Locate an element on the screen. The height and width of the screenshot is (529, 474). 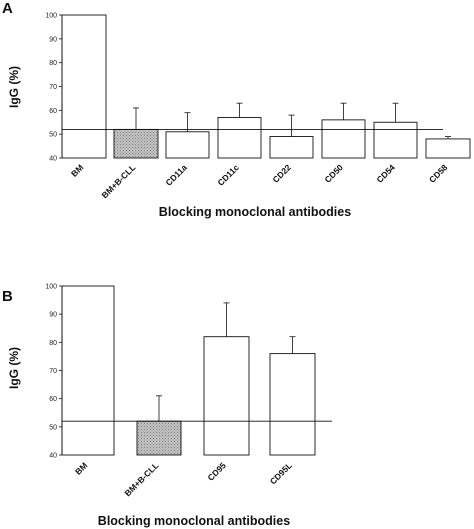
panel-a-letter: A is located at coordinates (7, 8).